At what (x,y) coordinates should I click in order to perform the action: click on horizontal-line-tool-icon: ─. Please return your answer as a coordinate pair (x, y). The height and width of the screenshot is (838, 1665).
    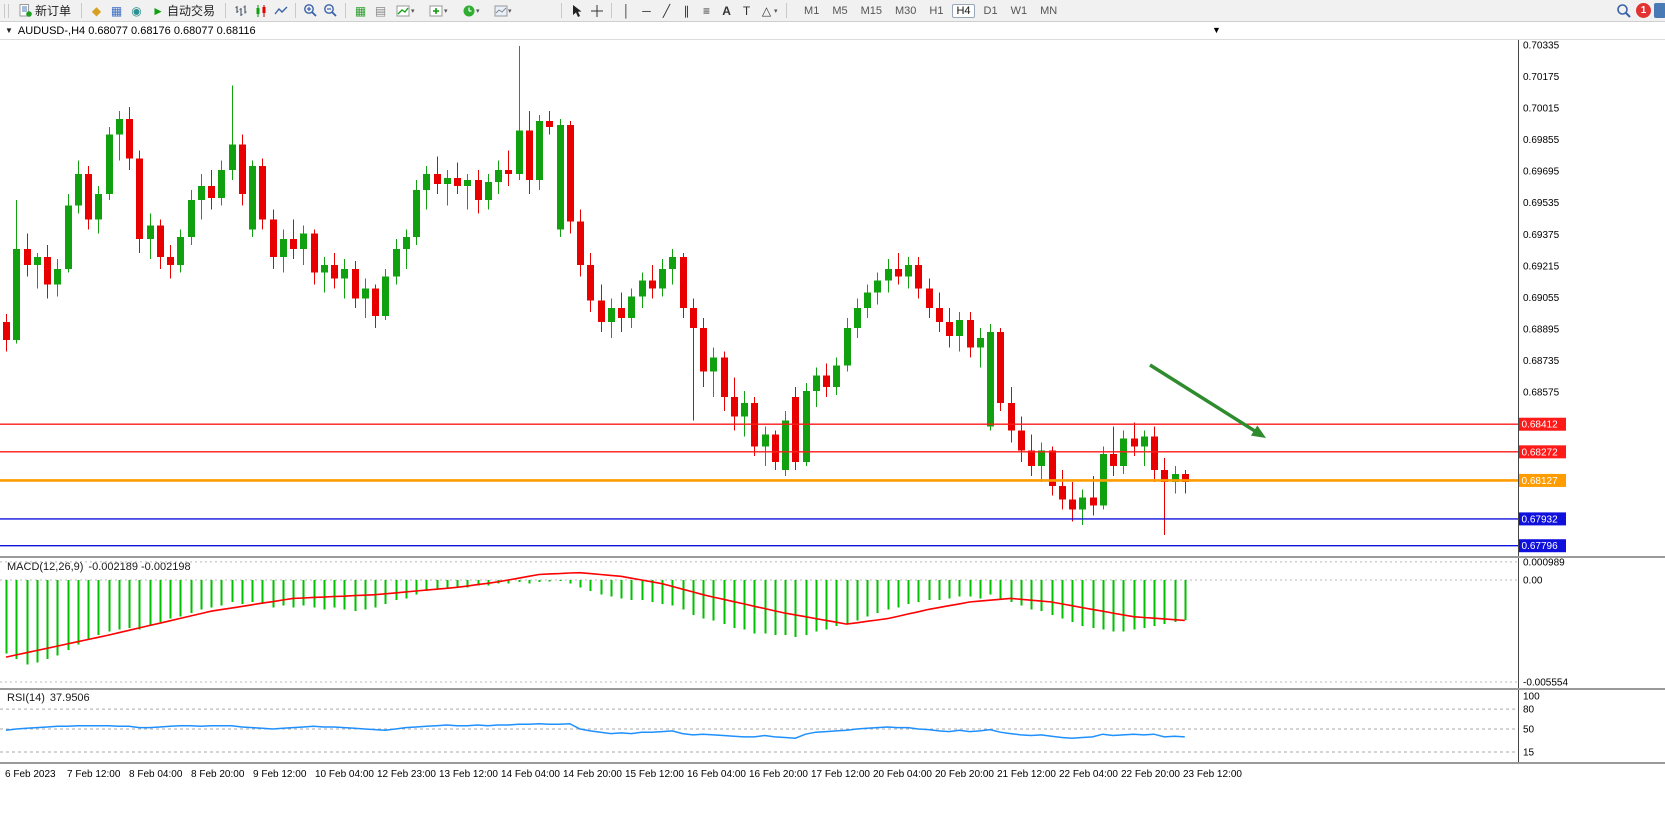
    Looking at the image, I should click on (646, 10).